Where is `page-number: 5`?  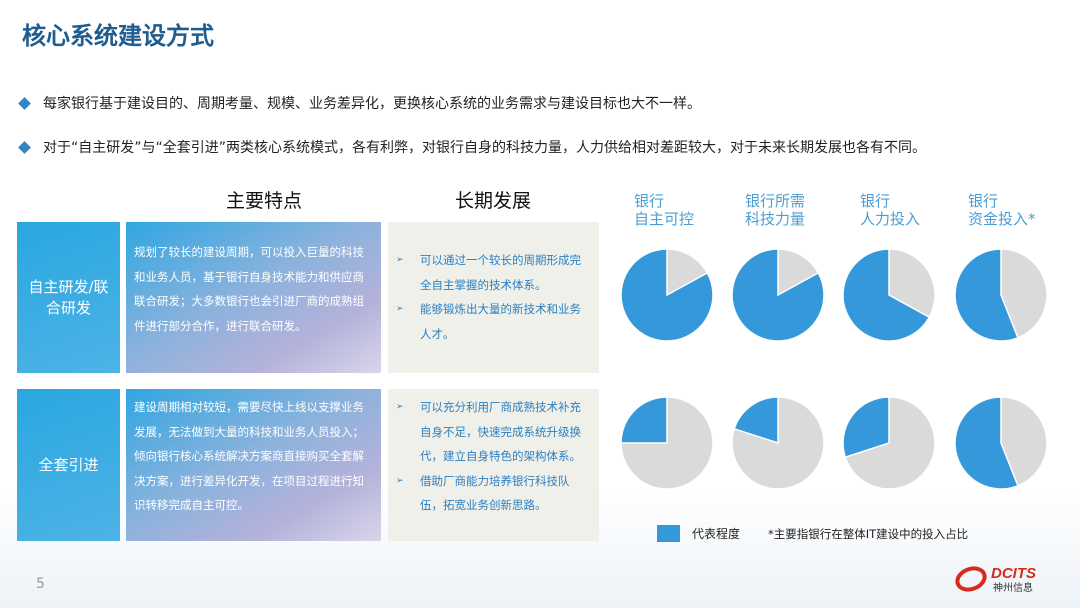 page-number: 5 is located at coordinates (40, 584).